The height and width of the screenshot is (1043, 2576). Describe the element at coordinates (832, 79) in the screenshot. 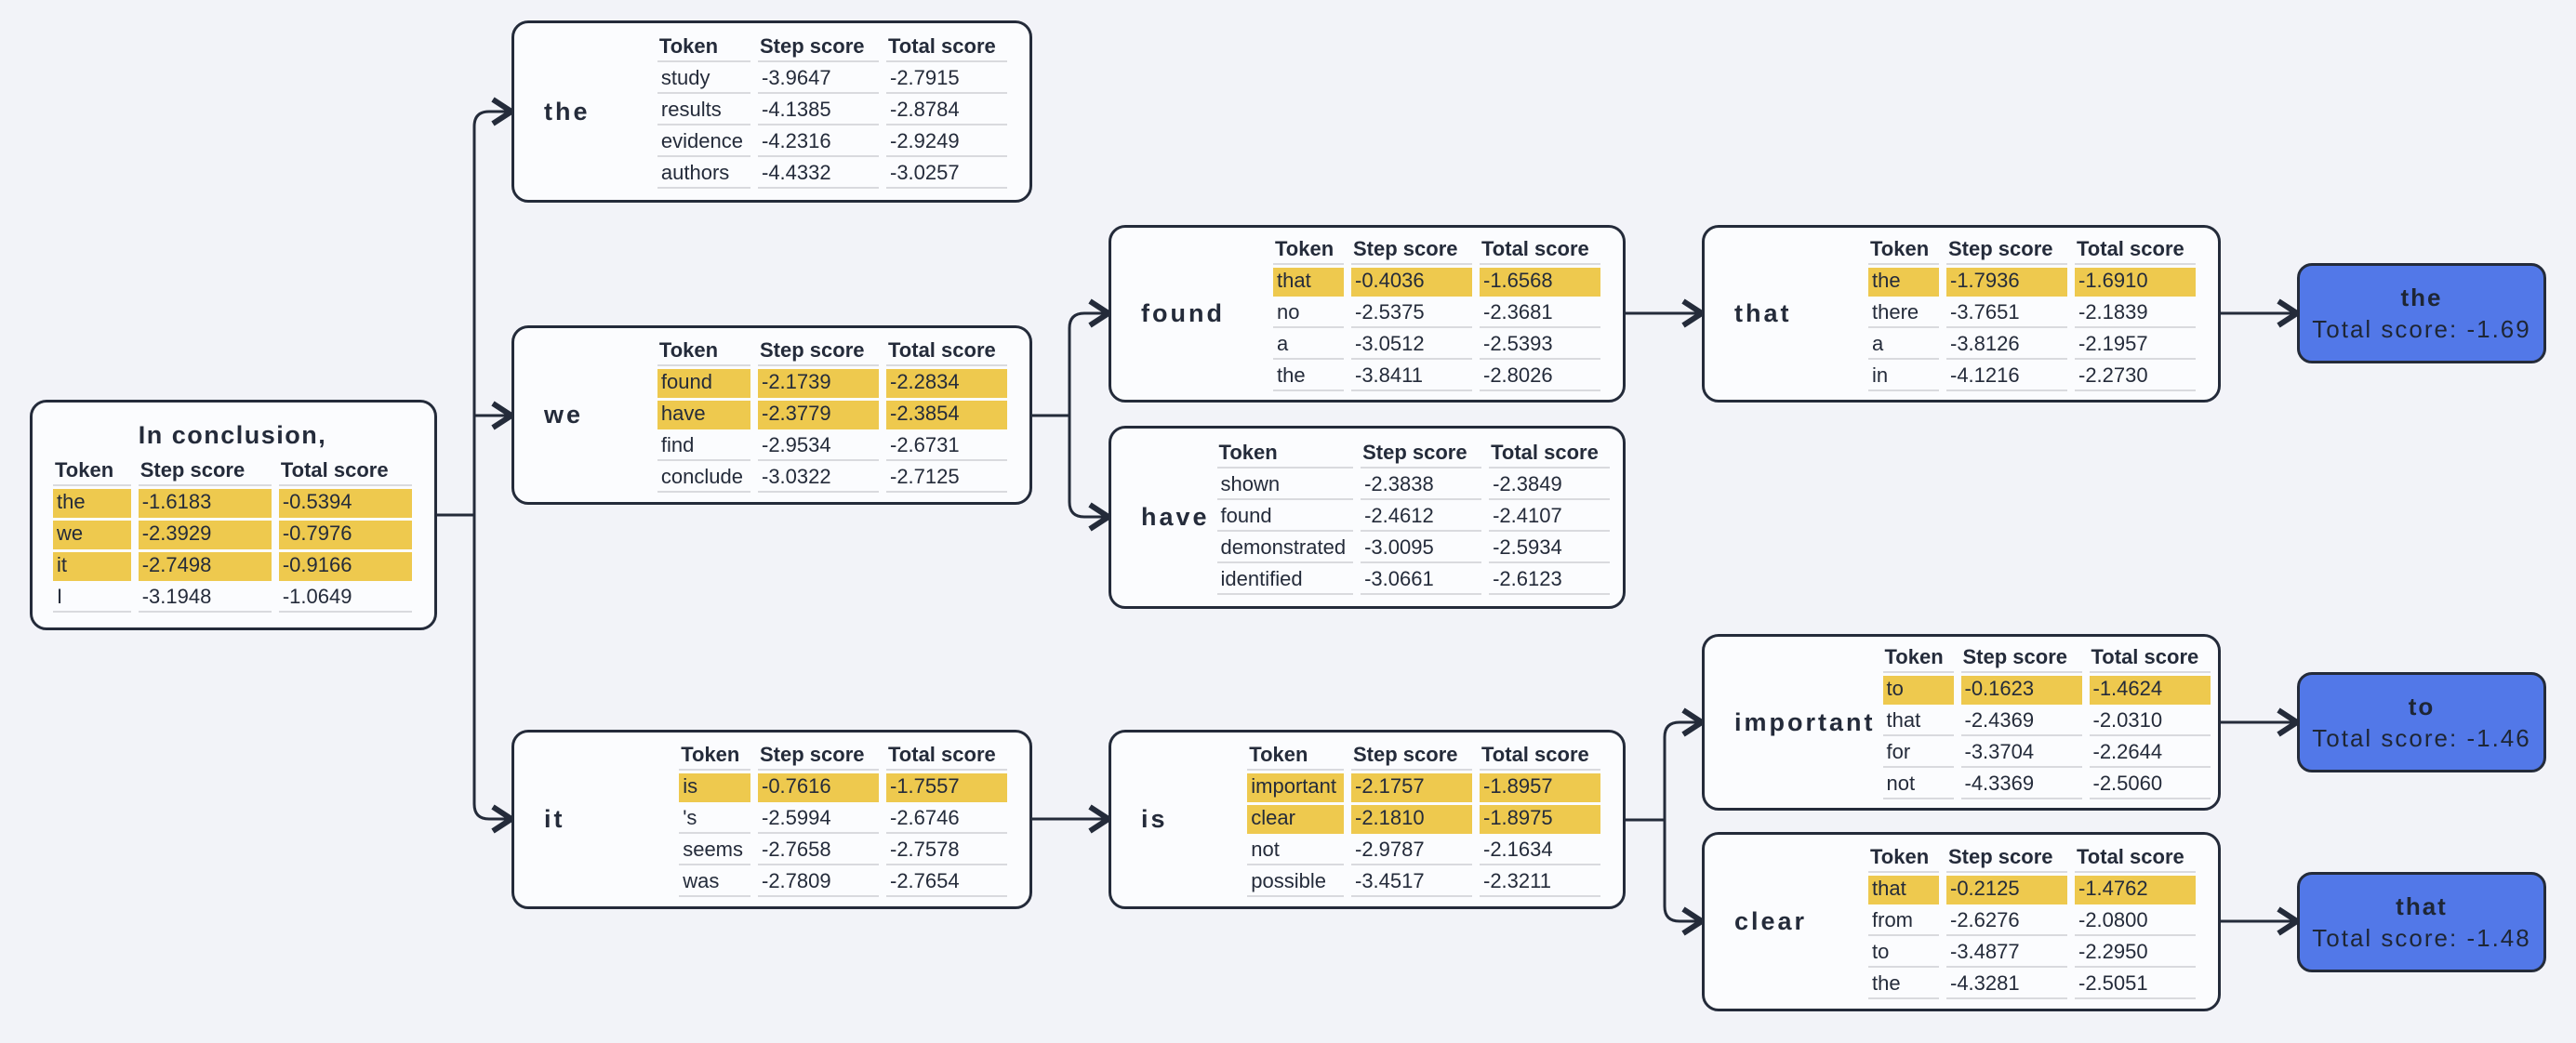

I see `table-row: study -3.9647 -2.7915` at that location.